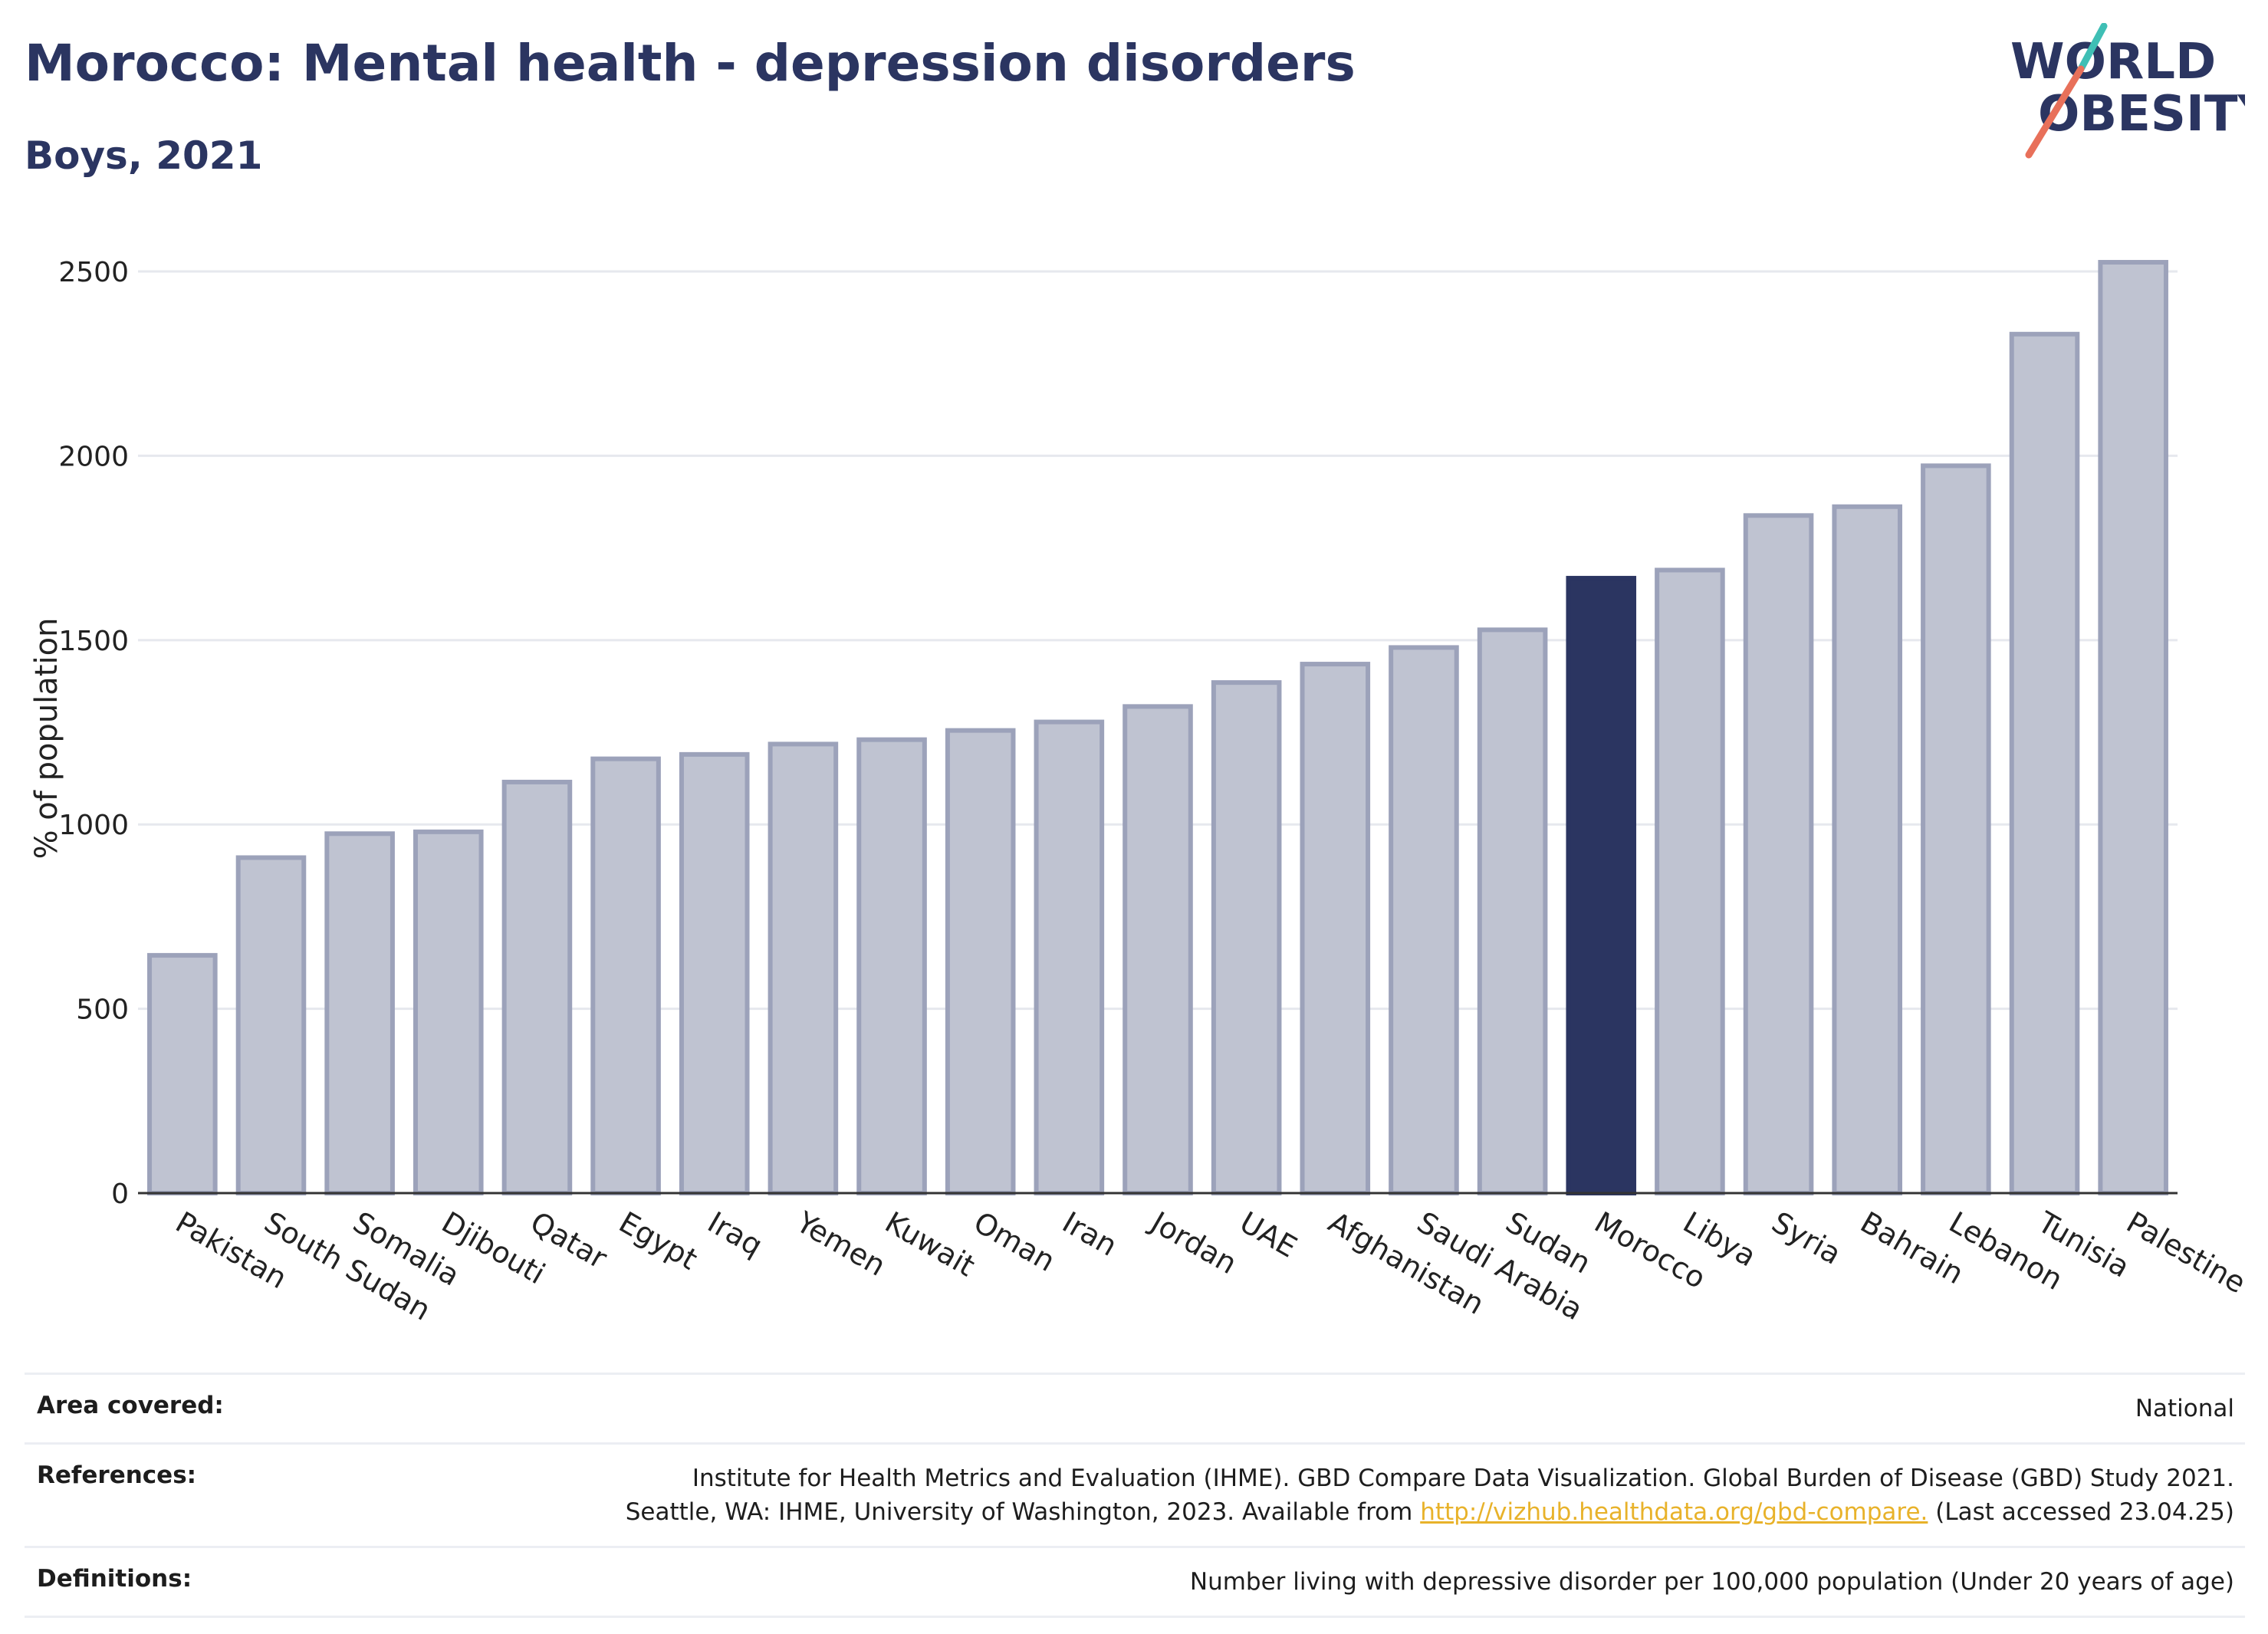  Describe the element at coordinates (1157, 949) in the screenshot. I see `bar-jordan` at that location.